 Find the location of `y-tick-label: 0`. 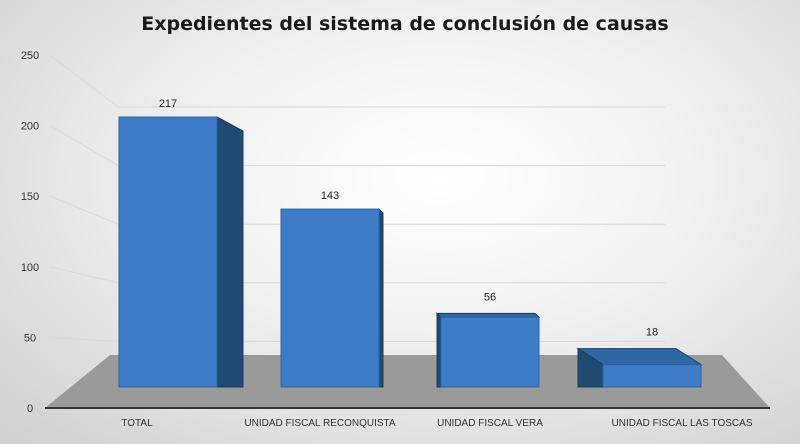

y-tick-label: 0 is located at coordinates (30, 409).